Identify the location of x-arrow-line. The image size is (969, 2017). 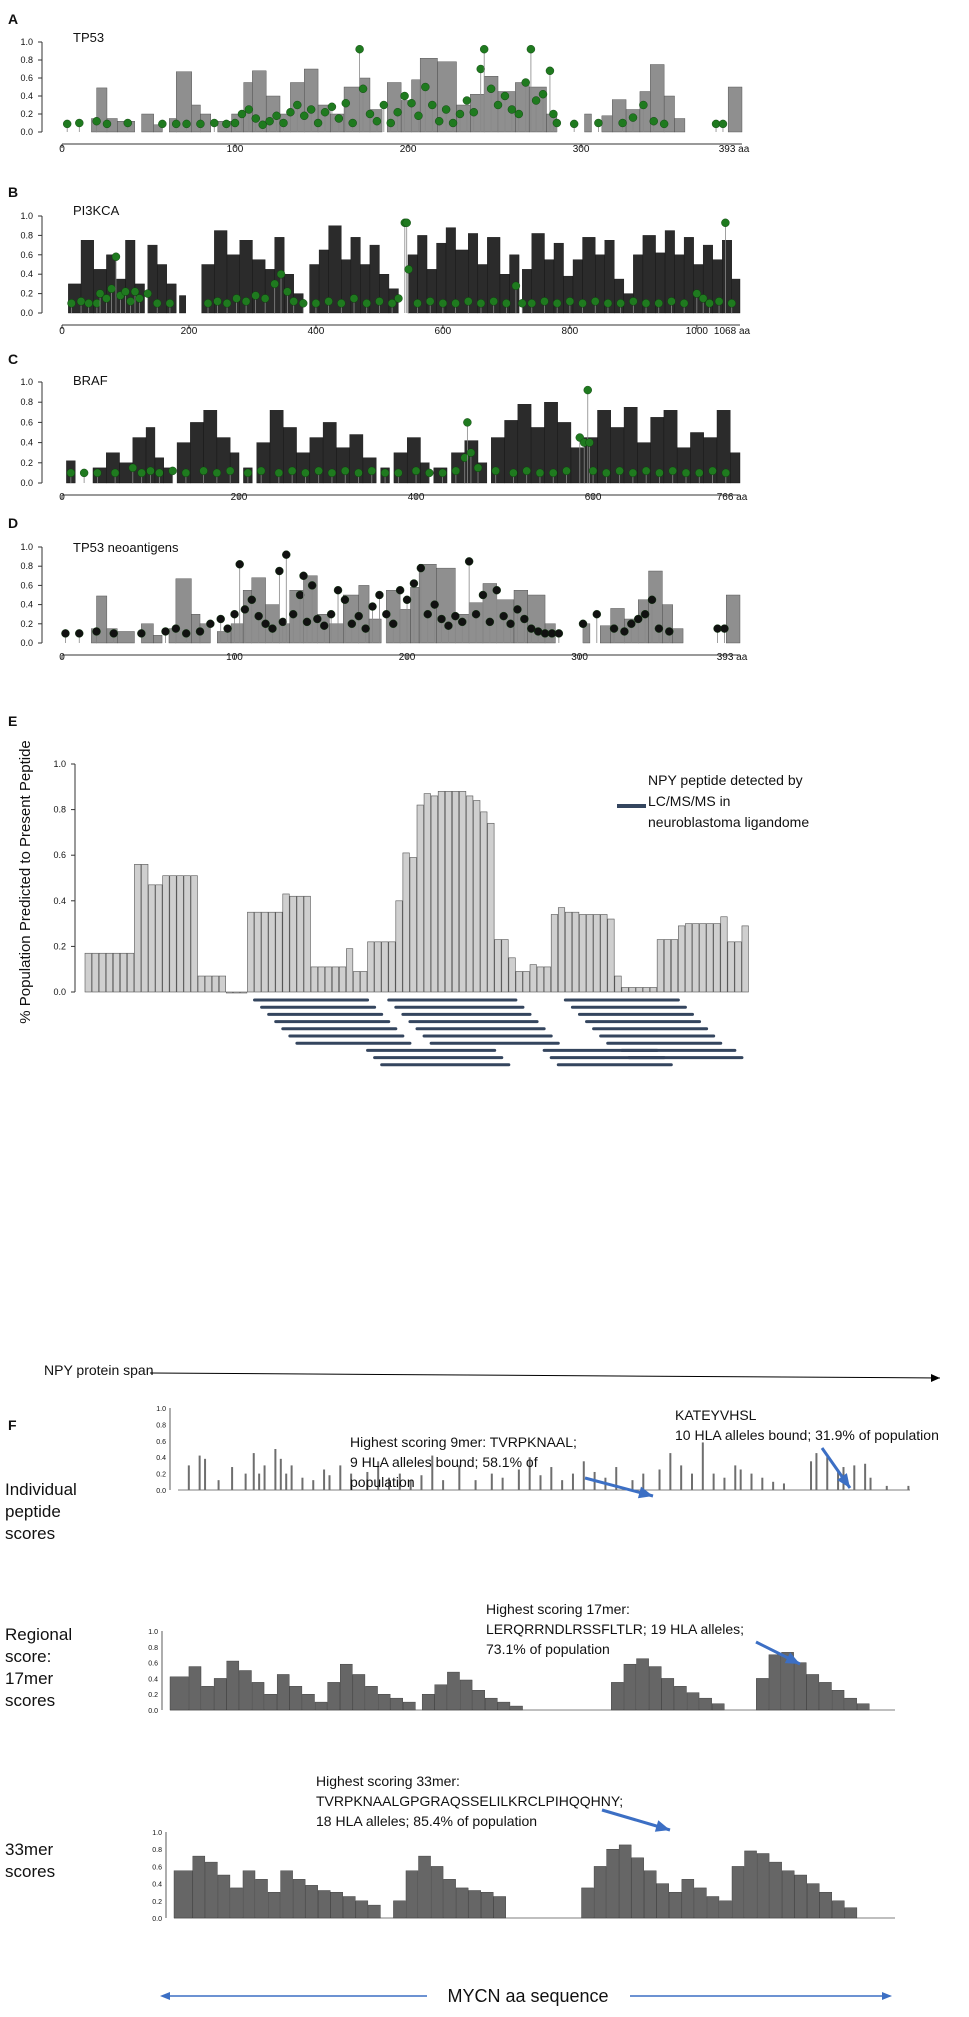
(545, 1375).